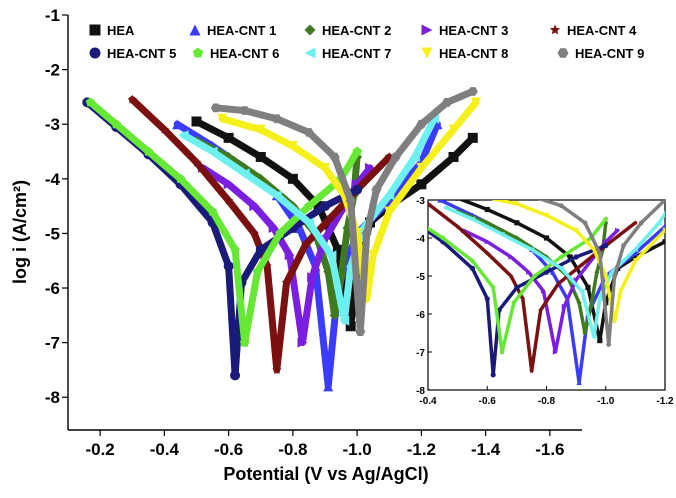 This screenshot has width=676, height=498. I want to click on inset-y-tick-label: -5, so click(420, 277).